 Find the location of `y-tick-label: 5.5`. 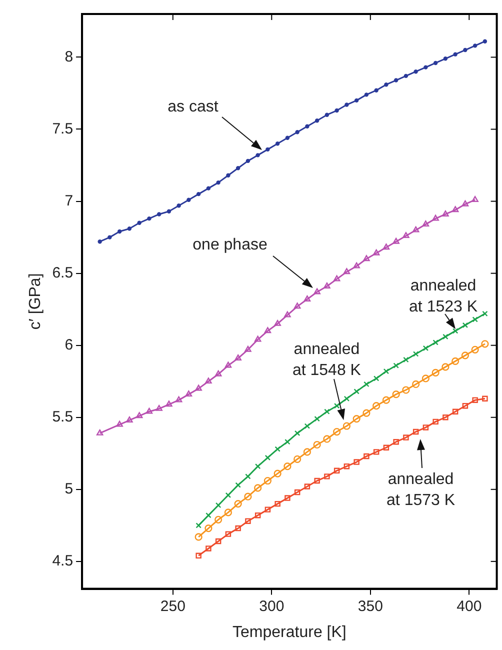

y-tick-label: 5.5 is located at coordinates (63, 417).